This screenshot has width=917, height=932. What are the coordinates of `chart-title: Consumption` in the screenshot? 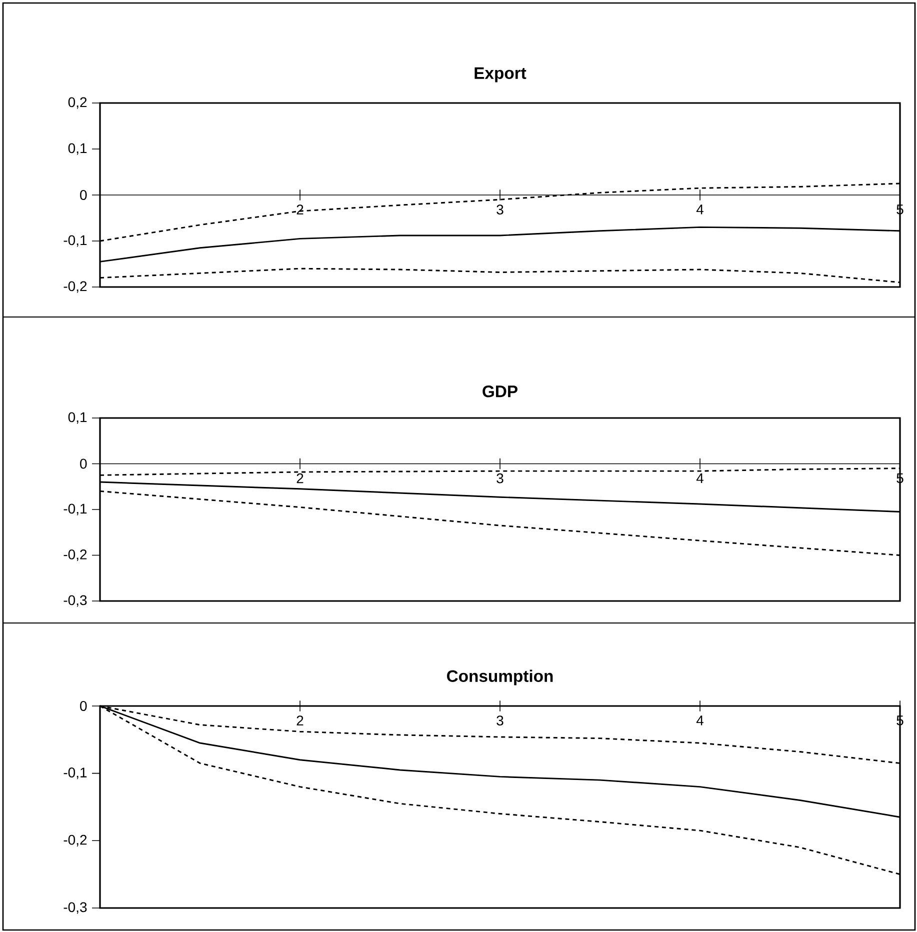 It's located at (499, 678).